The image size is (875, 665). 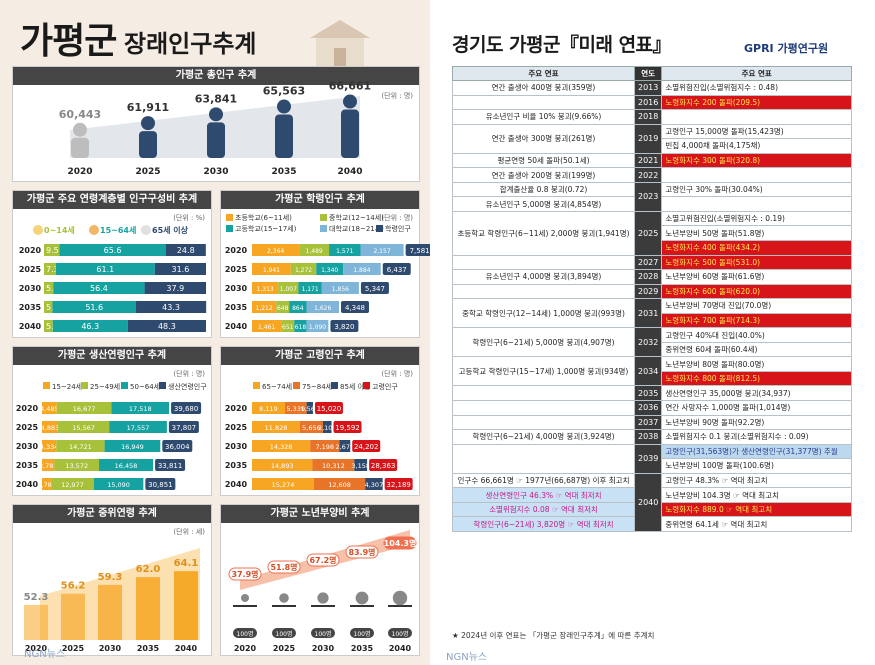 I want to click on median-age-value: 64.1, so click(x=186, y=563).